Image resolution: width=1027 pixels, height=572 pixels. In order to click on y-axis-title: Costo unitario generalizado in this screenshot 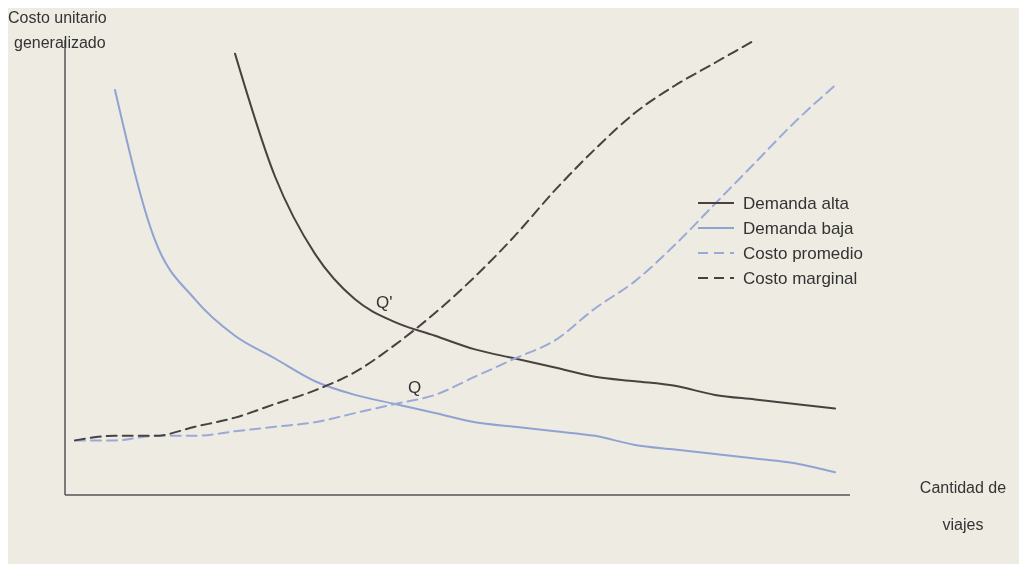, I will do `click(57, 30)`.